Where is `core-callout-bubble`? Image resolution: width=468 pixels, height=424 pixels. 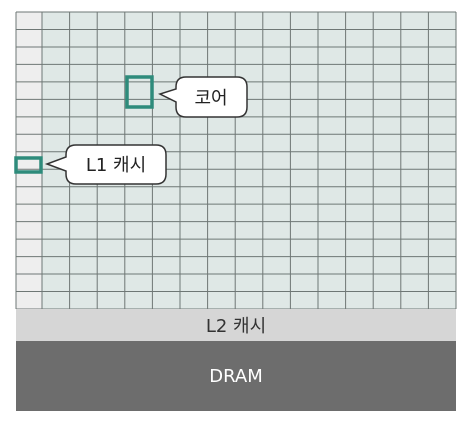
core-callout-bubble is located at coordinates (203, 97).